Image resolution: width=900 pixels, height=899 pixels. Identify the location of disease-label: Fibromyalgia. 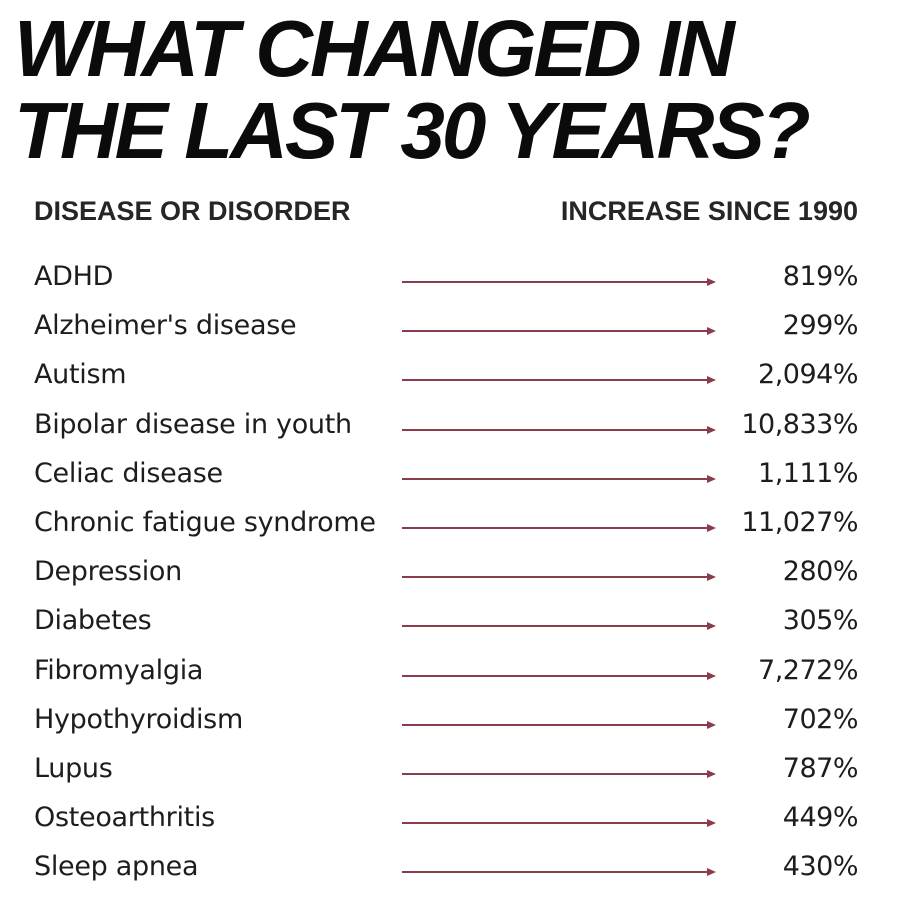
(119, 670).